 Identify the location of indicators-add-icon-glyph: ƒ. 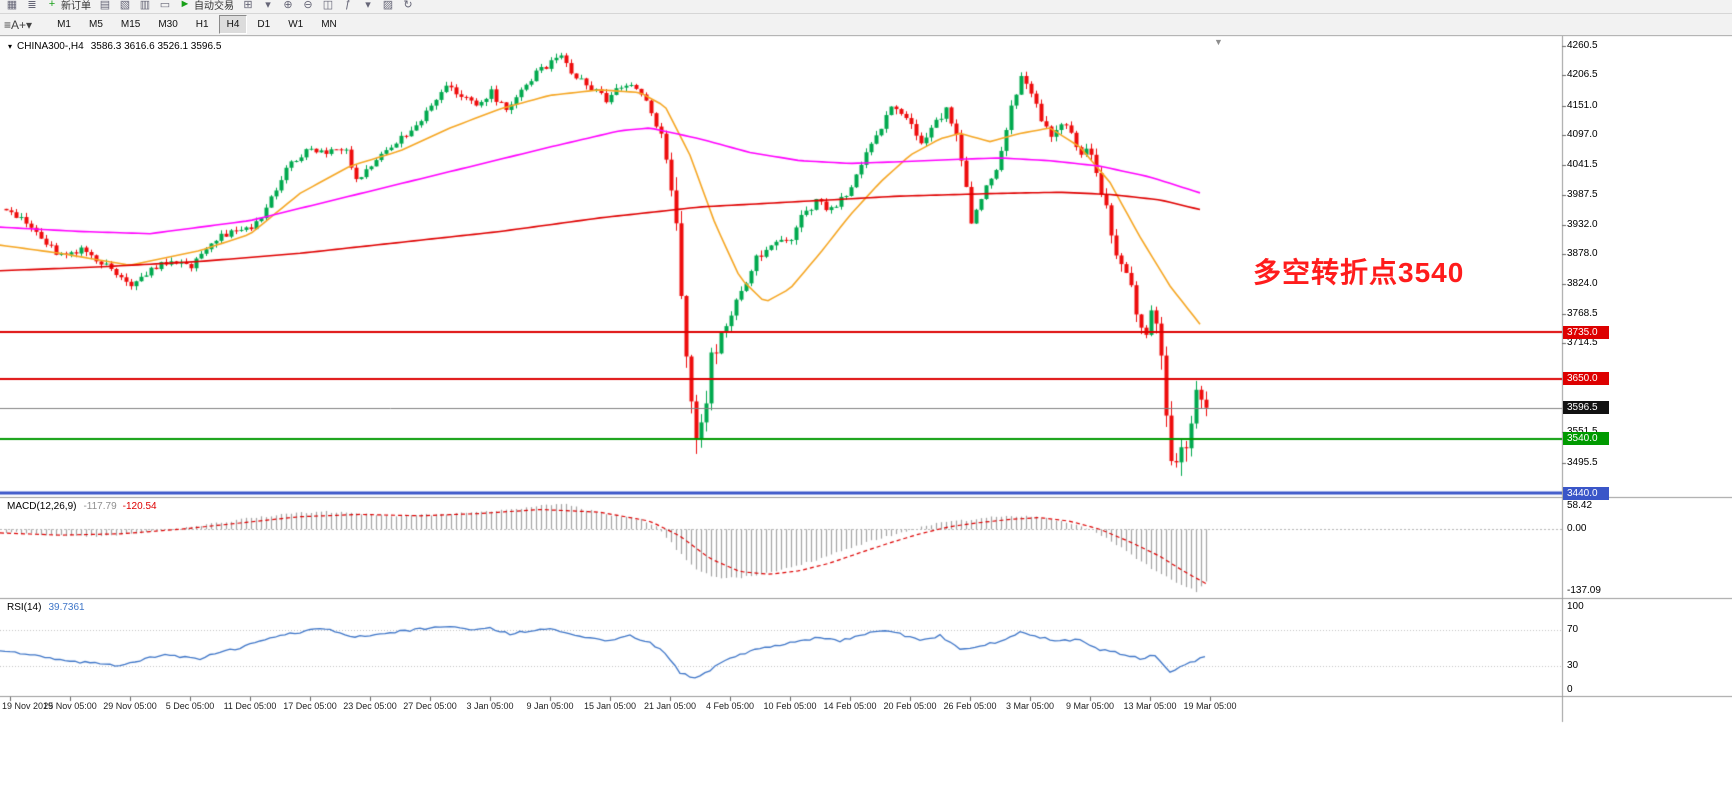
(348, 5).